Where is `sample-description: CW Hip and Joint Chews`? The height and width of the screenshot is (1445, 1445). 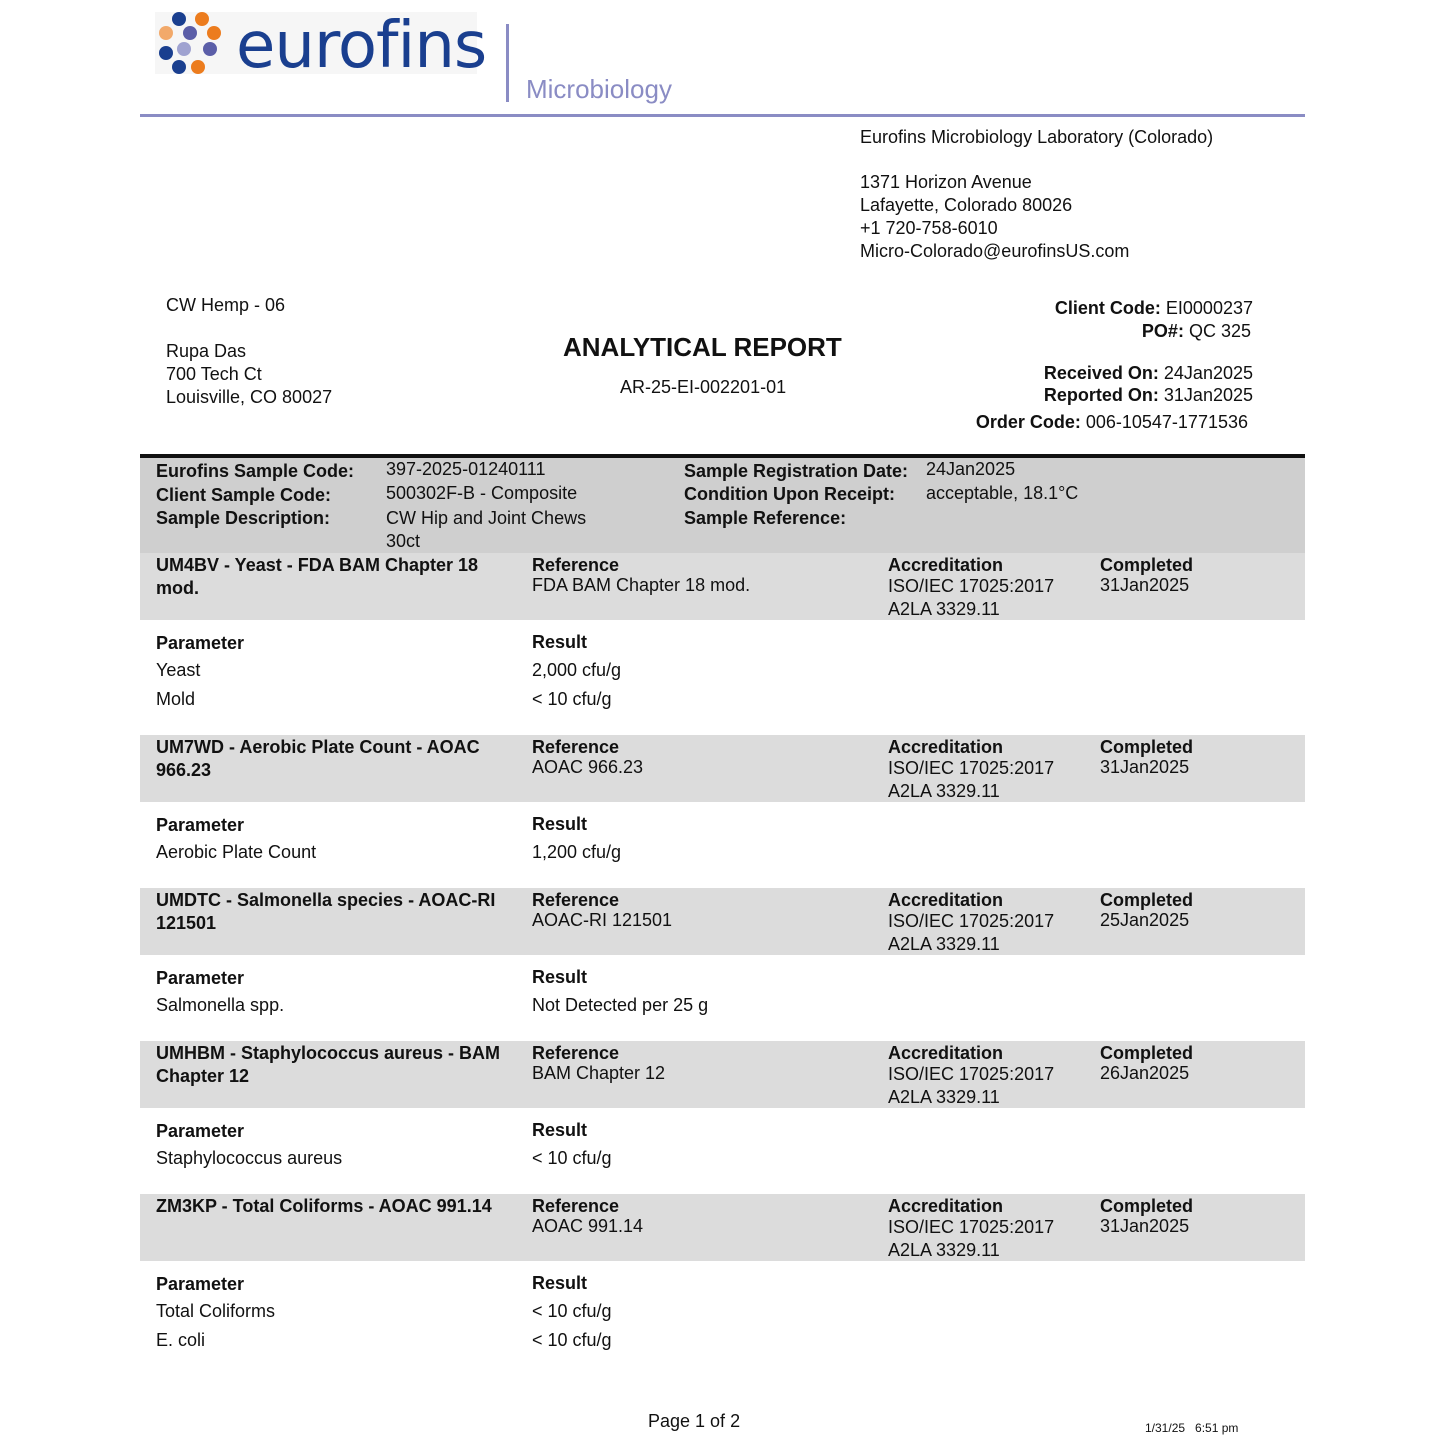
sample-description: CW Hip and Joint Chews is located at coordinates (486, 518).